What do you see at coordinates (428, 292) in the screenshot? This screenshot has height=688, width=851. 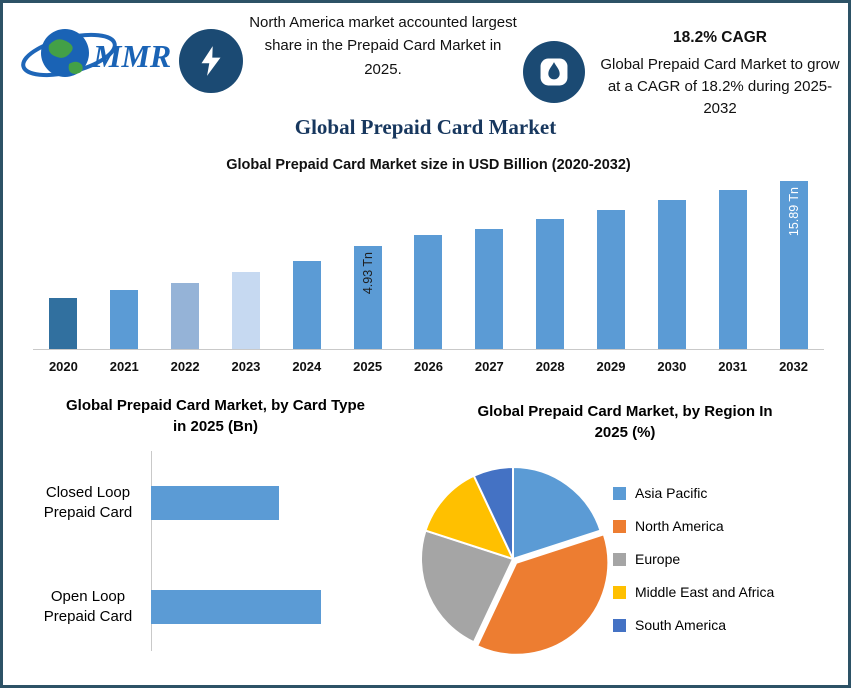 I see `bar-2026` at bounding box center [428, 292].